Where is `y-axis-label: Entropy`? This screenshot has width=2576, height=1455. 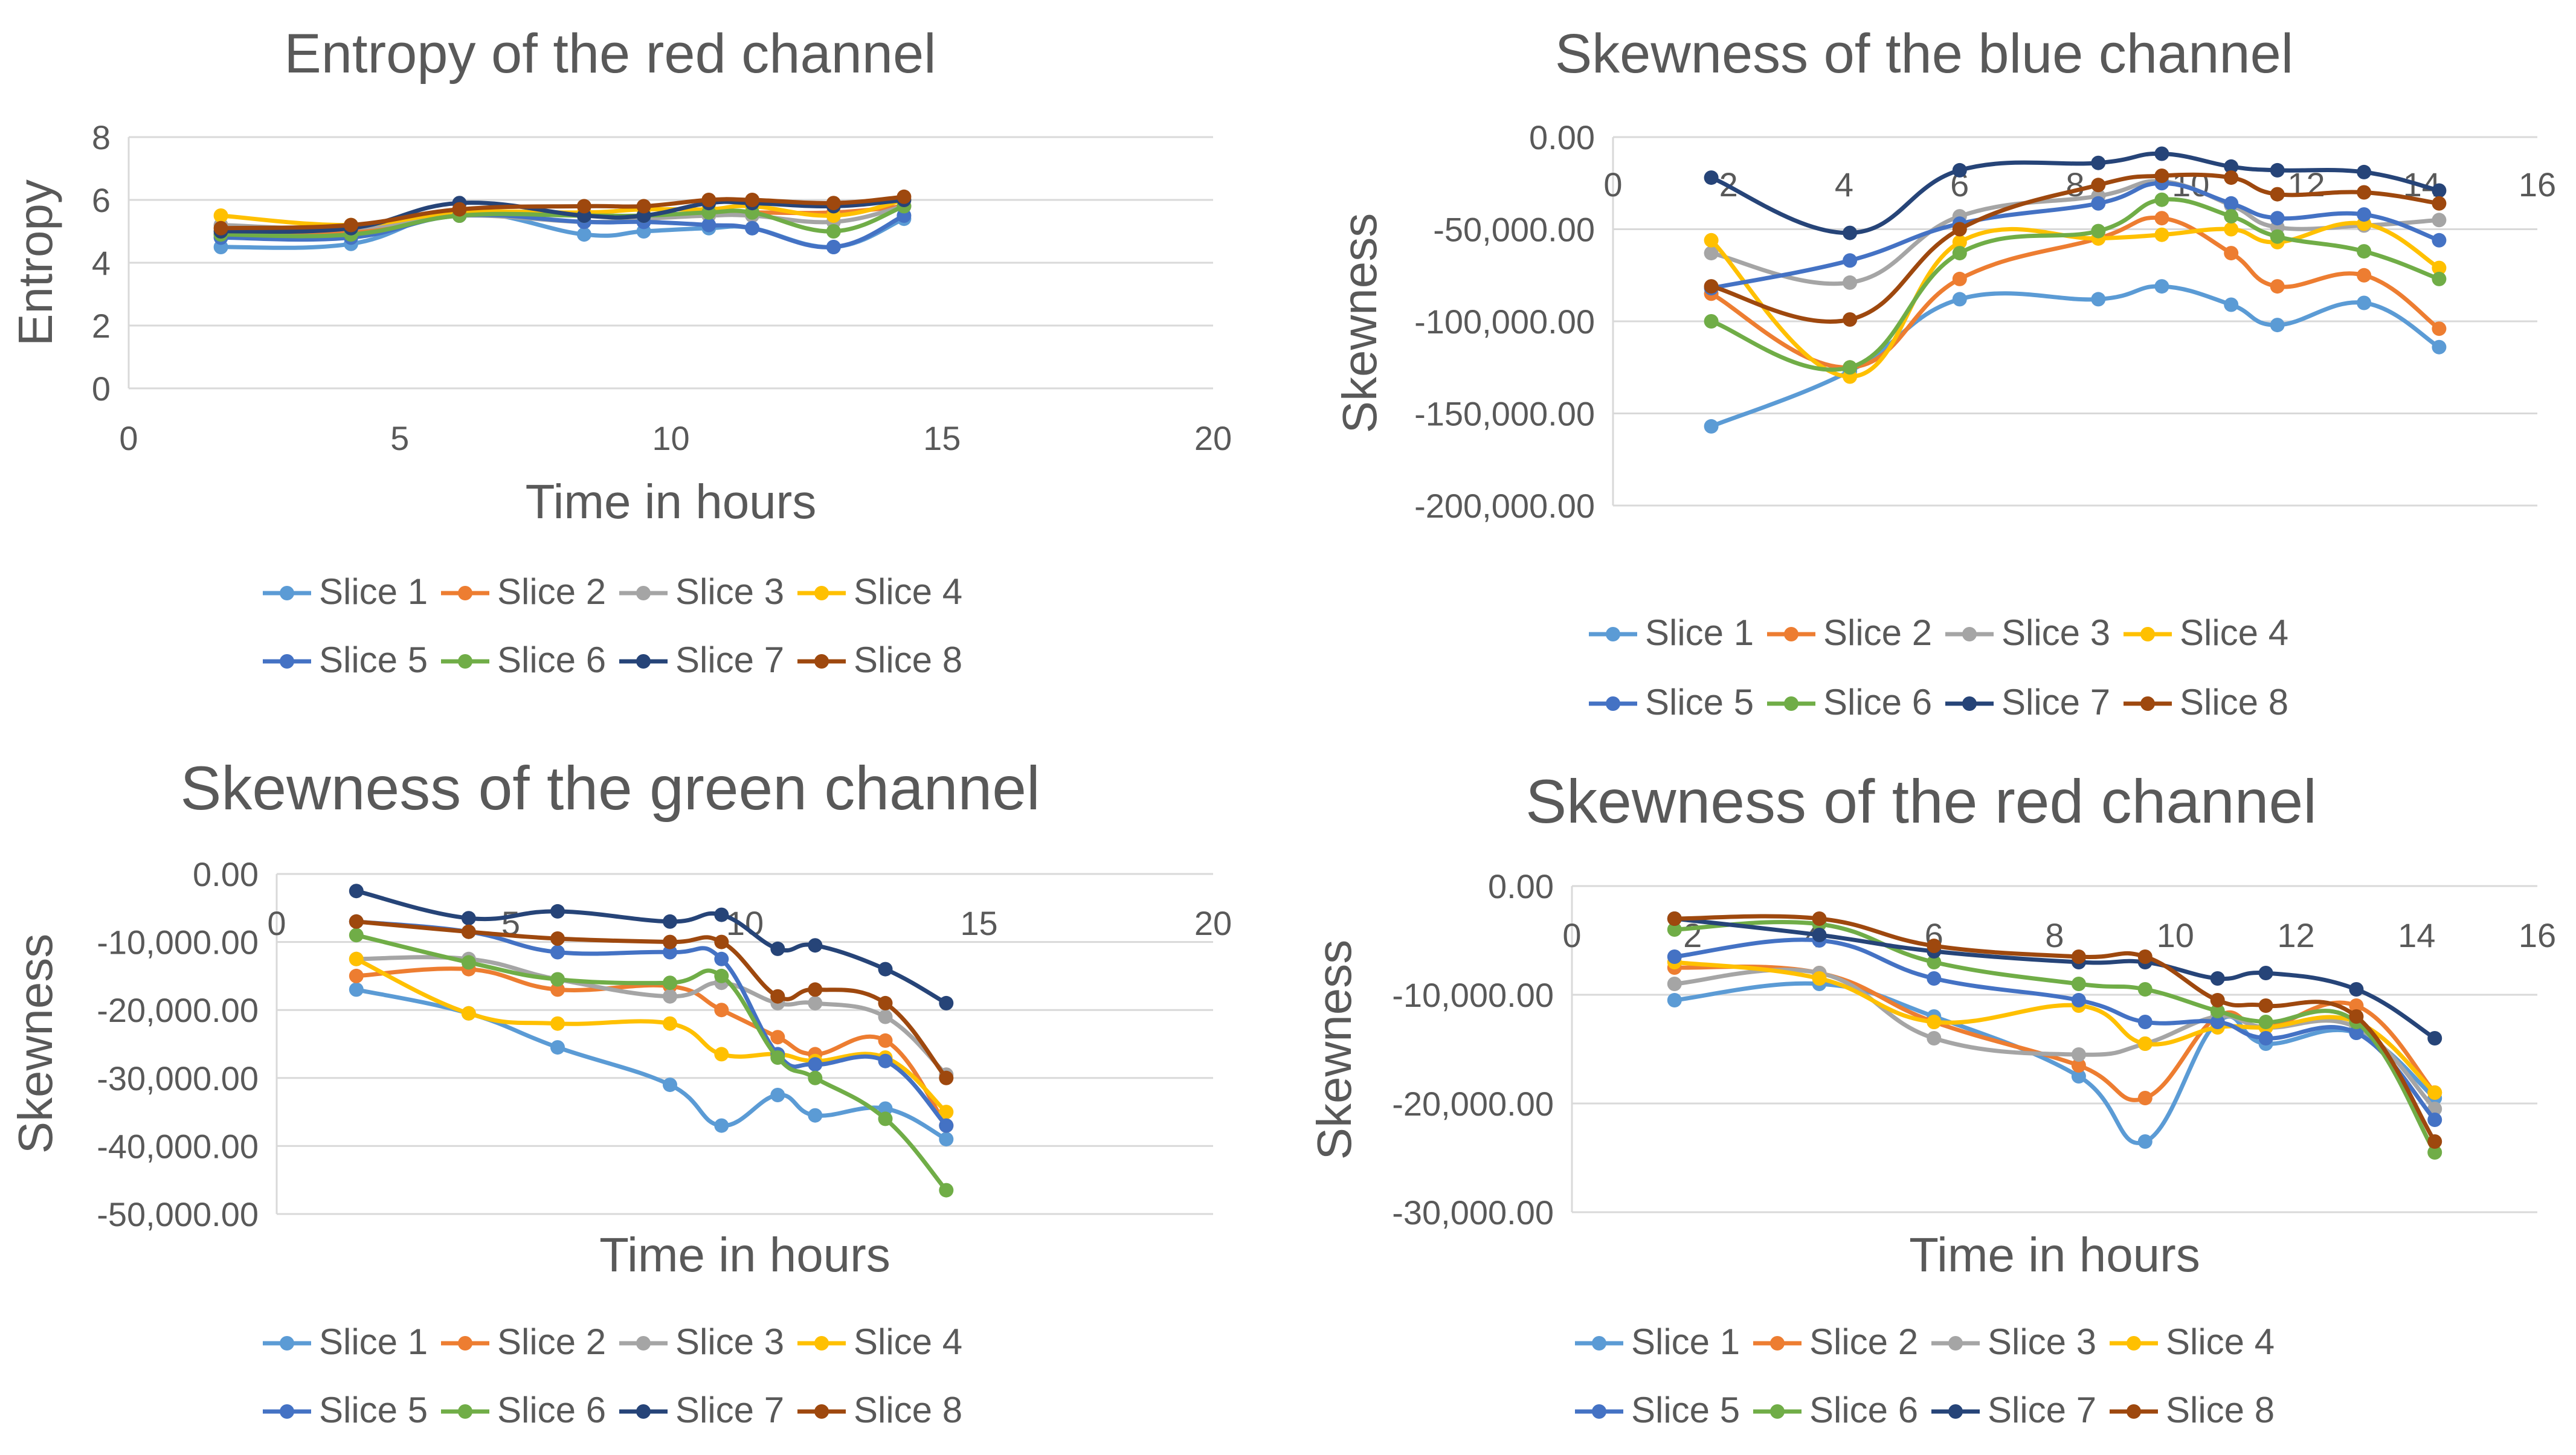 y-axis-label: Entropy is located at coordinates (35, 262).